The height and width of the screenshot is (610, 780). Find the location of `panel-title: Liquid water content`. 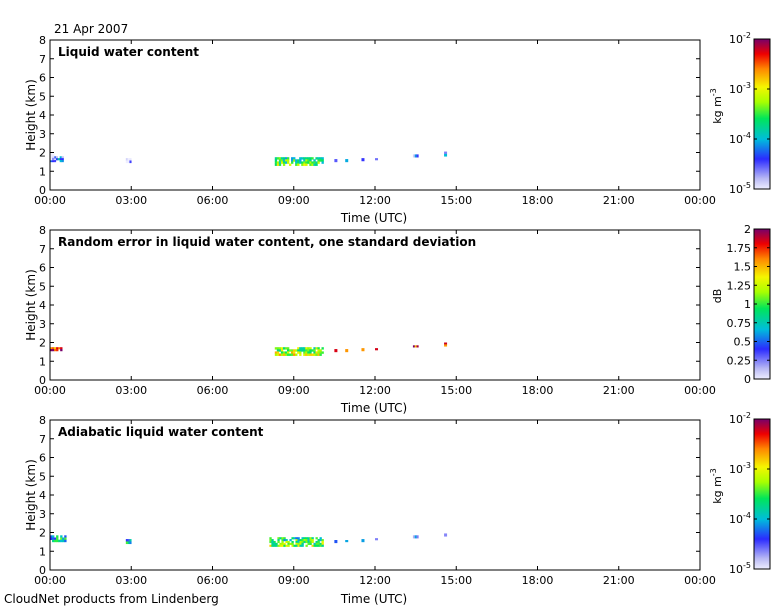

panel-title: Liquid water content is located at coordinates (128, 52).